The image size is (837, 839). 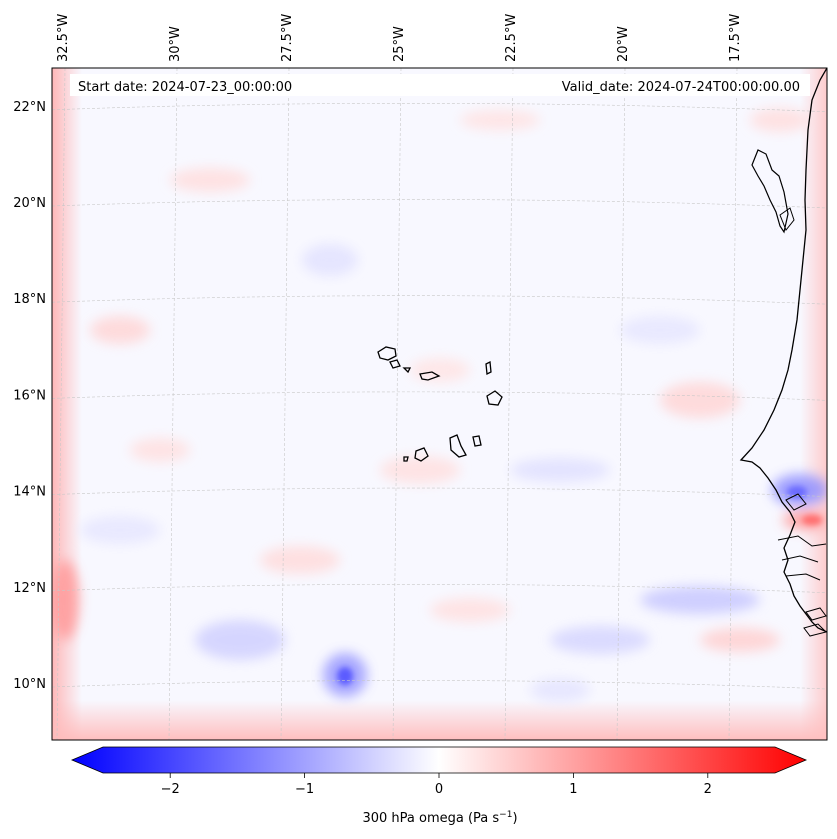 What do you see at coordinates (29, 203) in the screenshot?
I see `lat-label: 20°N` at bounding box center [29, 203].